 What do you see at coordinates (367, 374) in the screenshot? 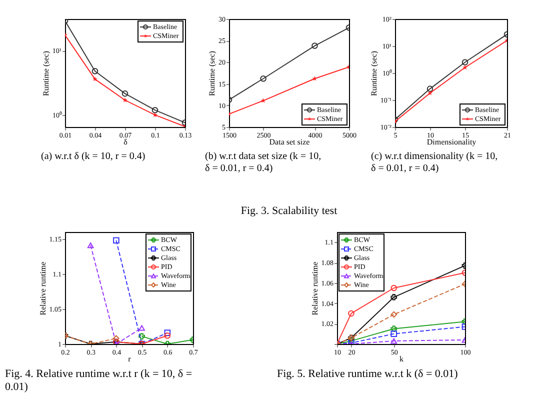
I see `caption: Fig. 5. Relative runtime w.r.t k (δ = 0.01)` at bounding box center [367, 374].